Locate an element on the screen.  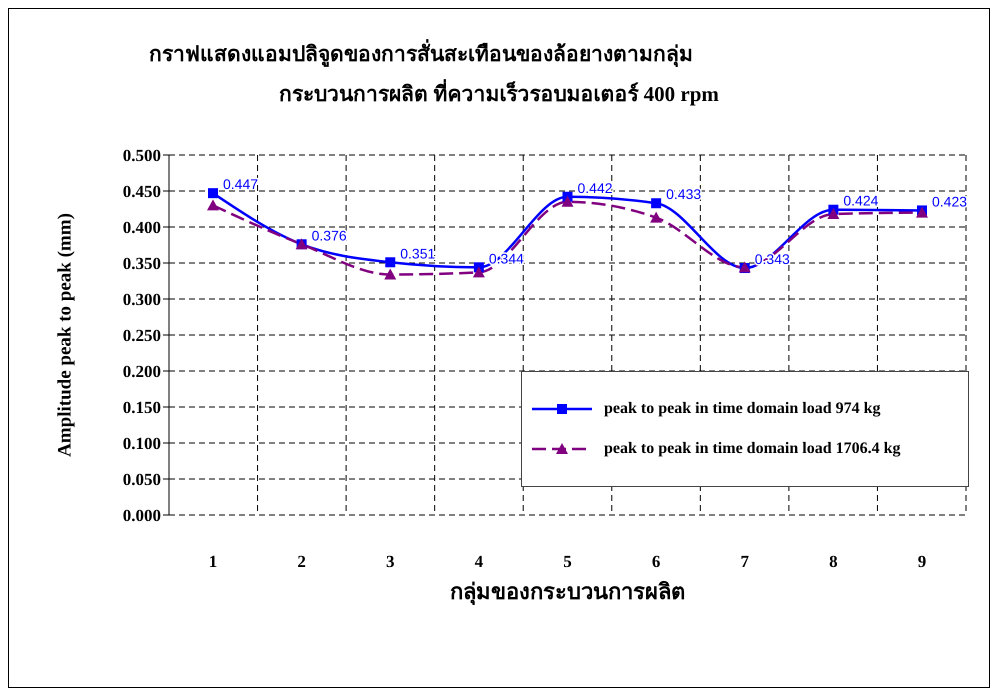
y-tick-label: 0.500 is located at coordinates (141, 156).